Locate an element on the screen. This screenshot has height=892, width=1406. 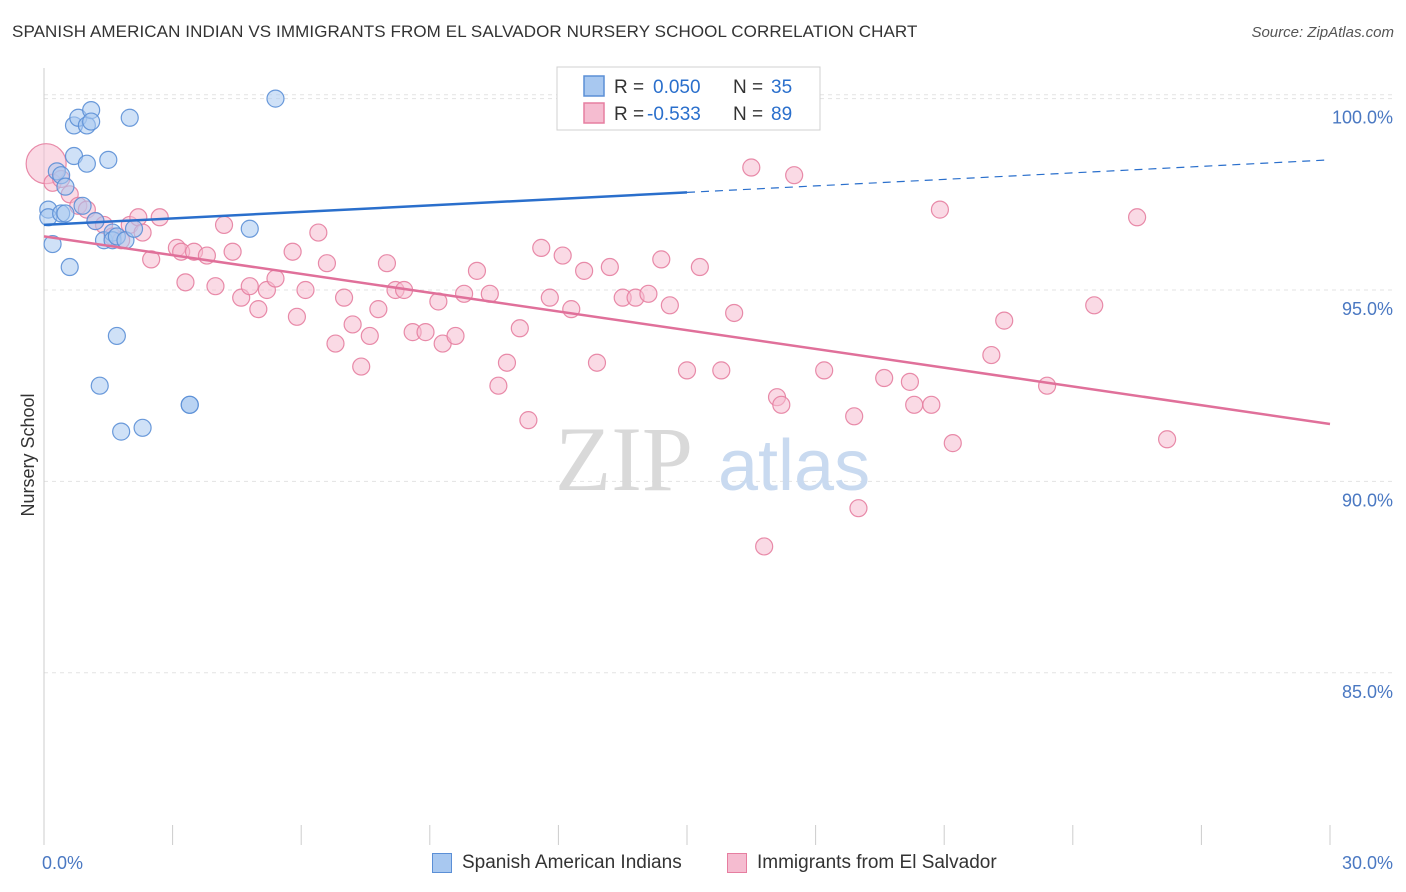
legend-n-value-1: 35 is located at coordinates (781, 87).